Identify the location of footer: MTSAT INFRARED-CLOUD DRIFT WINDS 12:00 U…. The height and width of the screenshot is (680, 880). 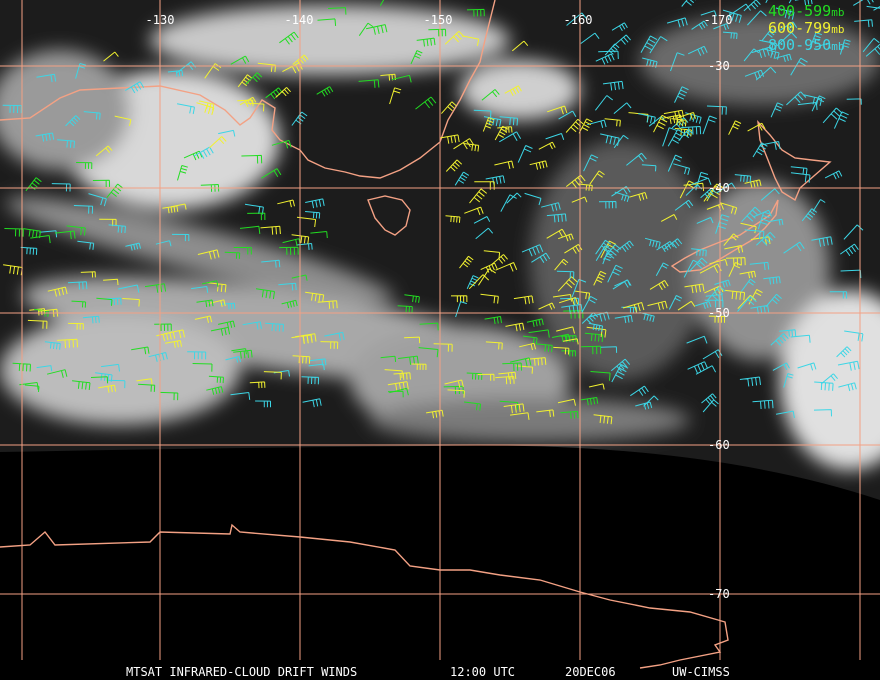
(428, 672).